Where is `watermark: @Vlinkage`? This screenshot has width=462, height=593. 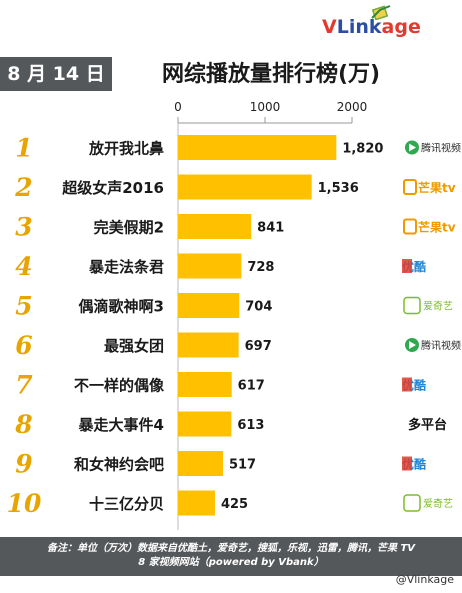 watermark: @Vlinkage is located at coordinates (424, 579).